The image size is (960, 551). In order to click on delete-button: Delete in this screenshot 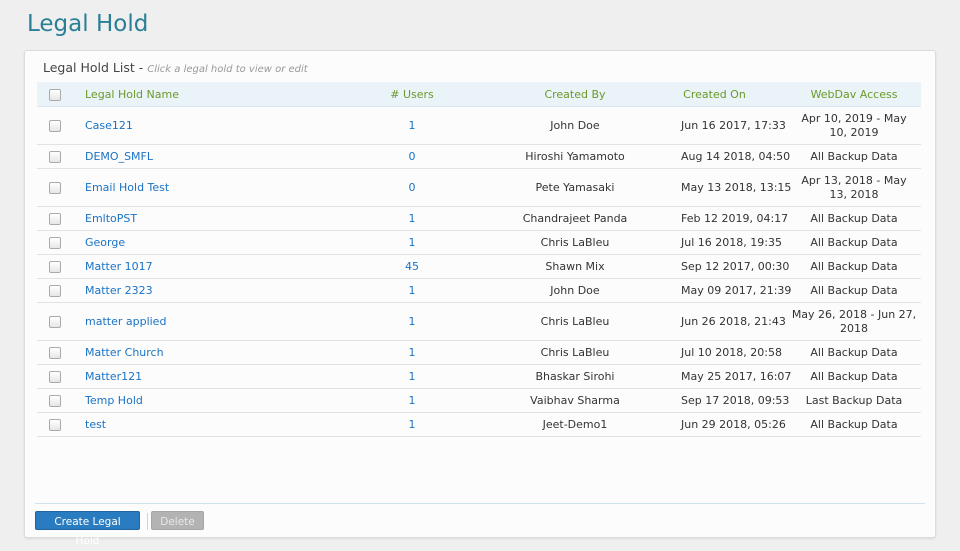, I will do `click(177, 520)`.